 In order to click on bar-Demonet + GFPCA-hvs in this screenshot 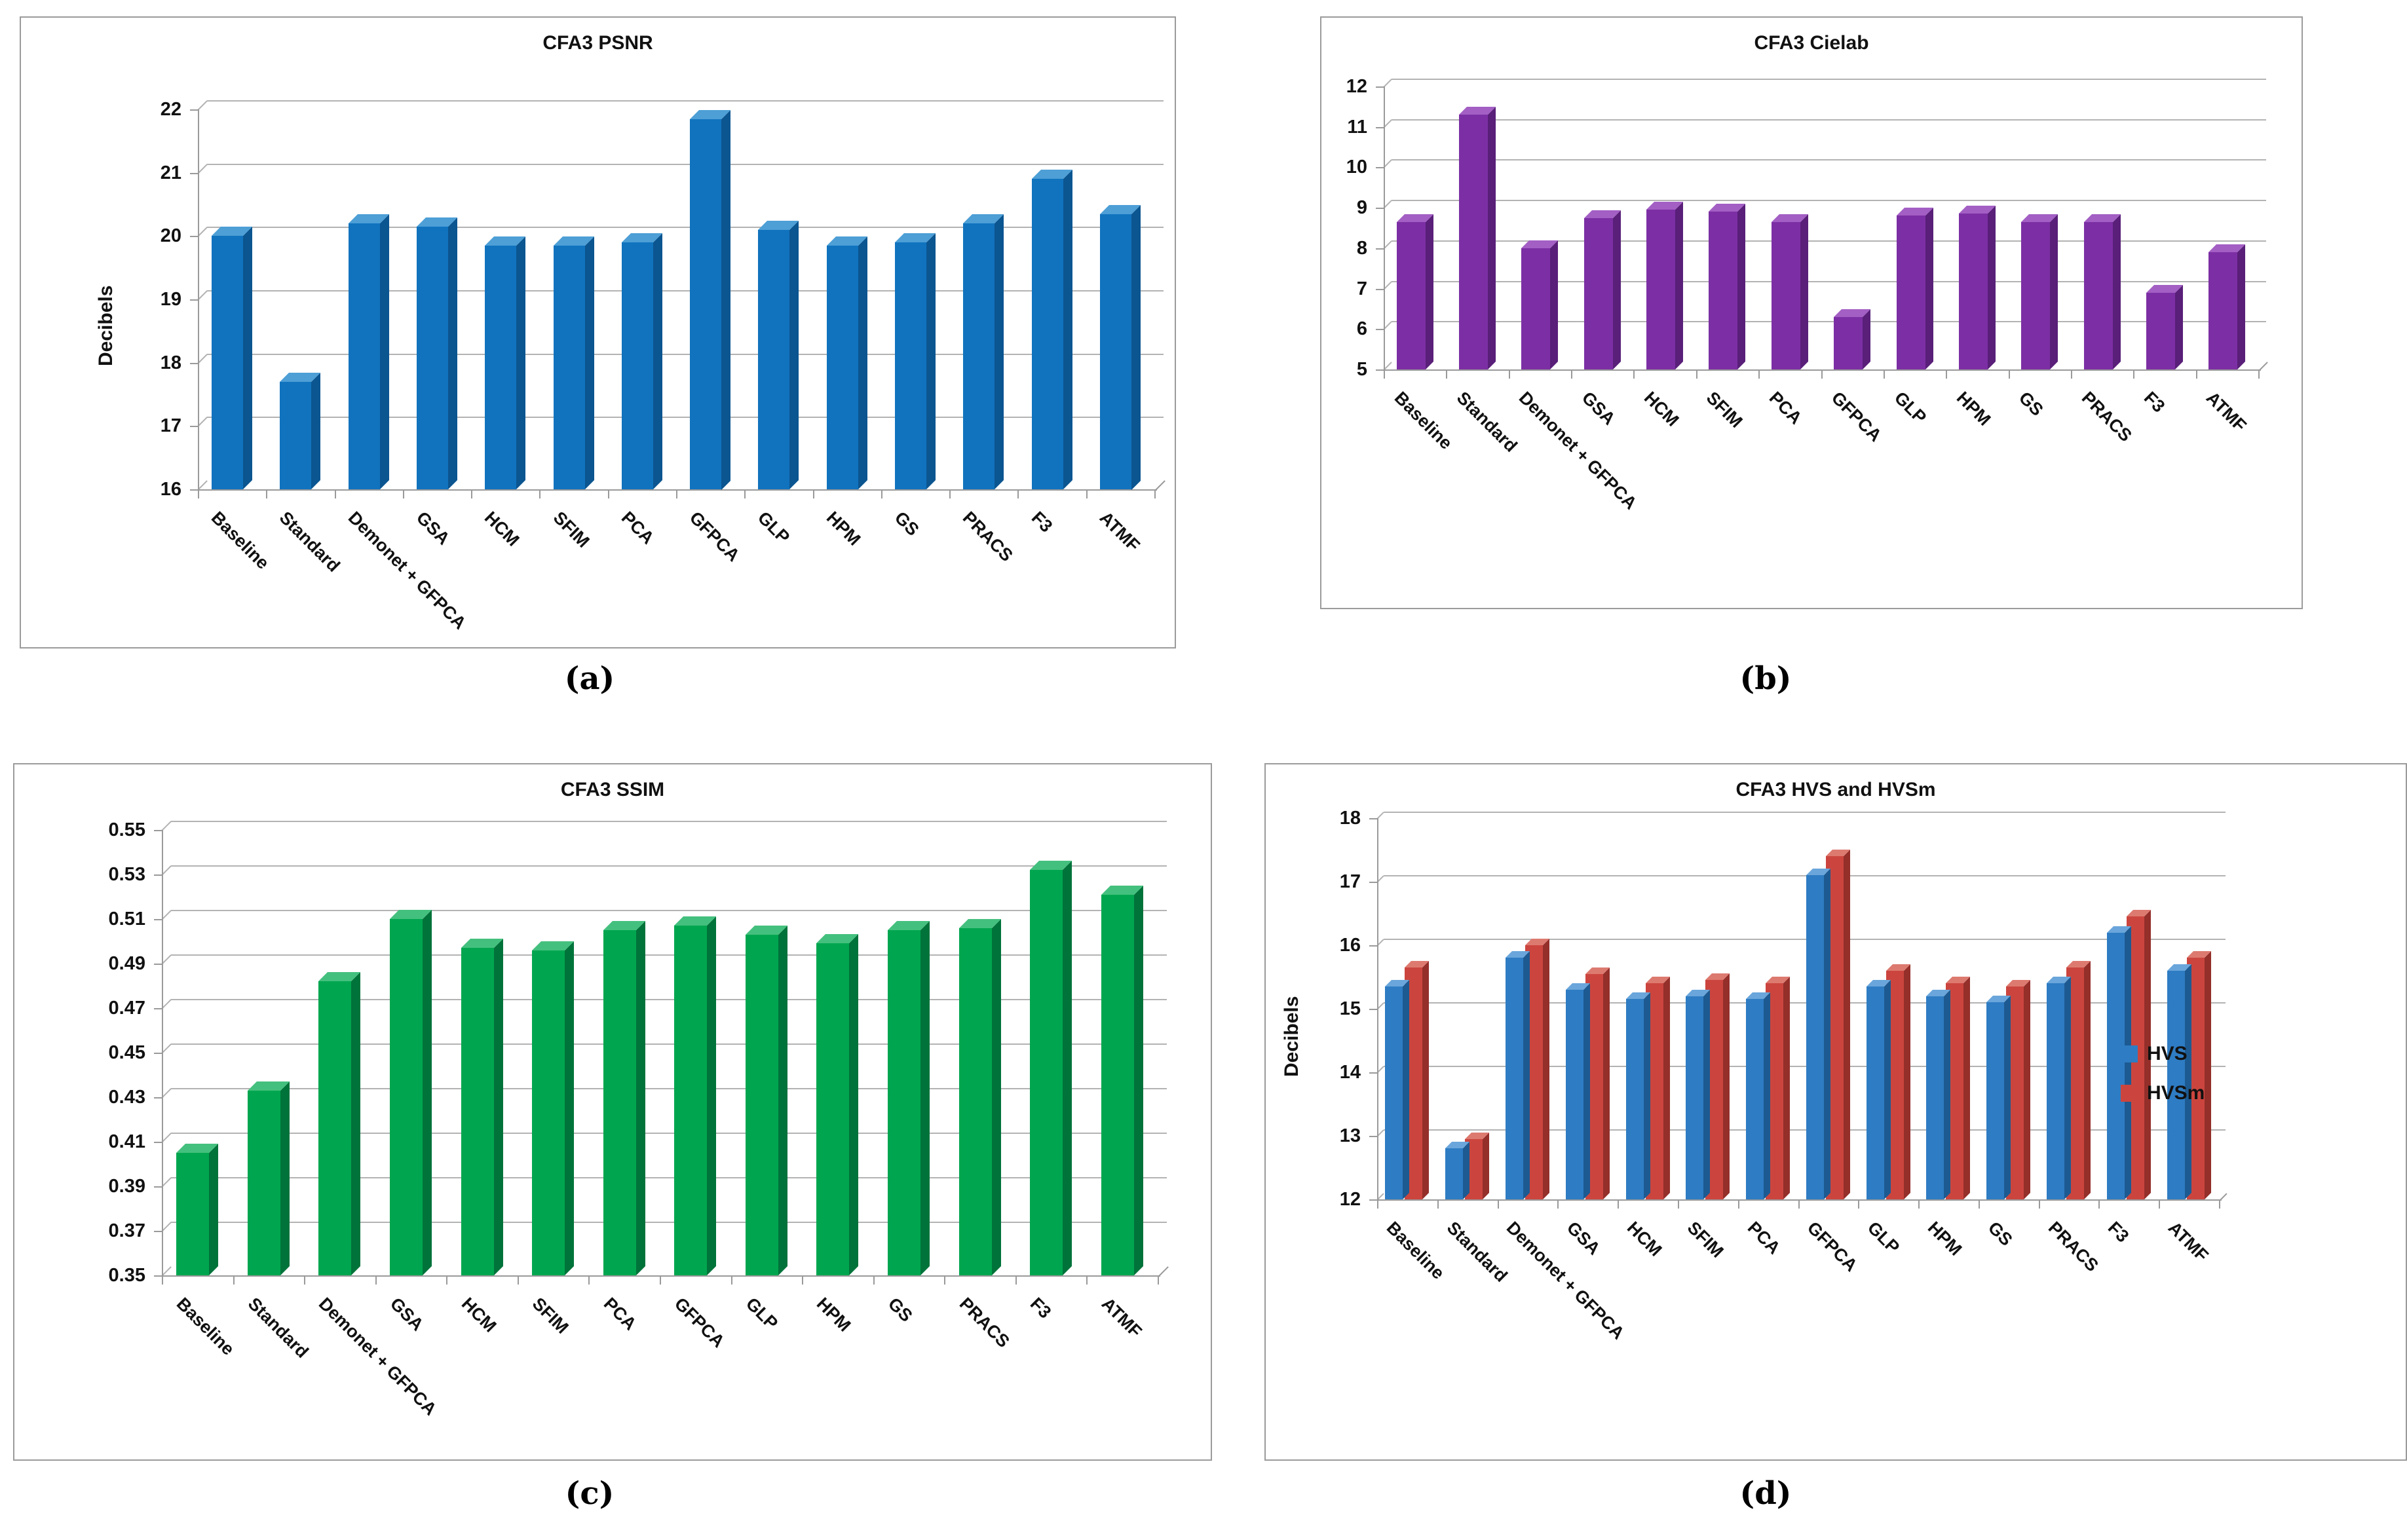, I will do `click(1514, 1078)`.